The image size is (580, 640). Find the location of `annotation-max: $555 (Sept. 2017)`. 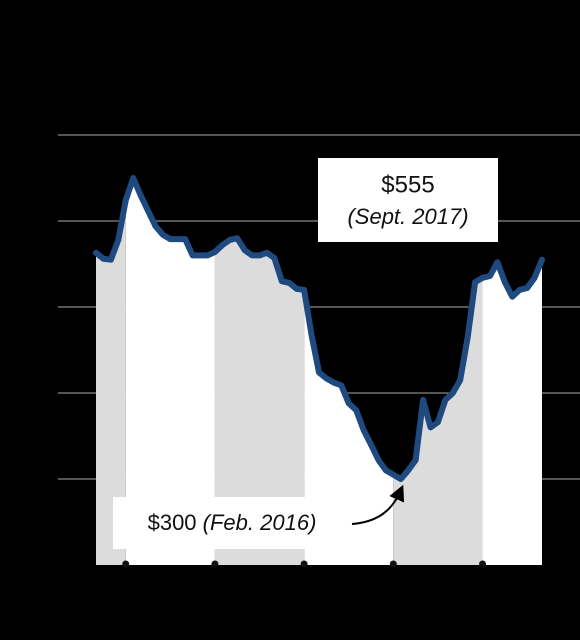

annotation-max: $555 (Sept. 2017) is located at coordinates (408, 200).